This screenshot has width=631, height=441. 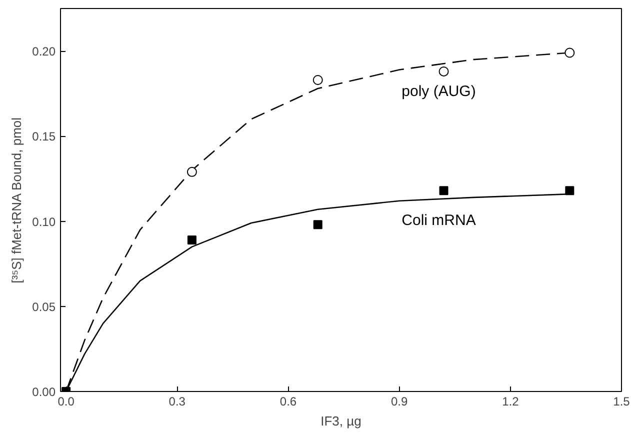 I want to click on y-tick-label: 0.20, so click(x=44, y=51).